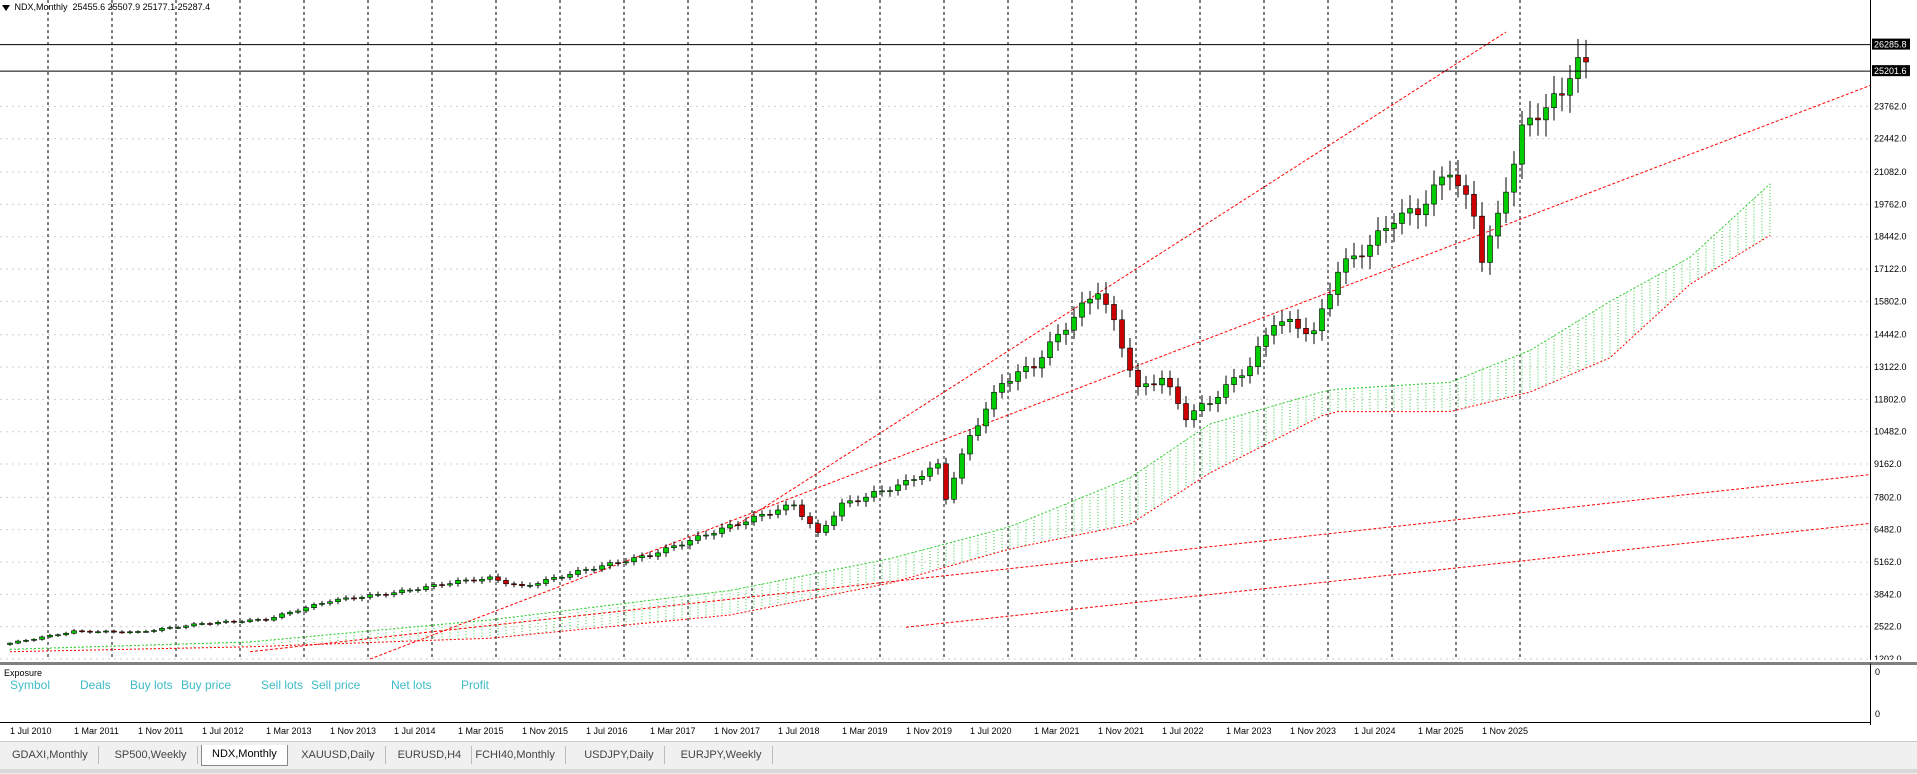 This screenshot has width=1917, height=774. I want to click on time-tick-label: 1 Jul 2016, so click(607, 731).